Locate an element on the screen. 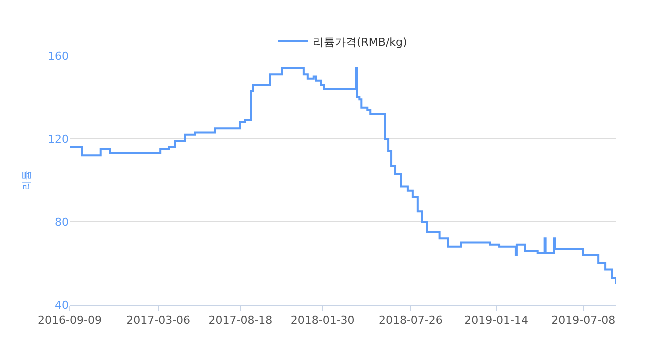  x-tick-label: 2017-08-18 is located at coordinates (240, 321).